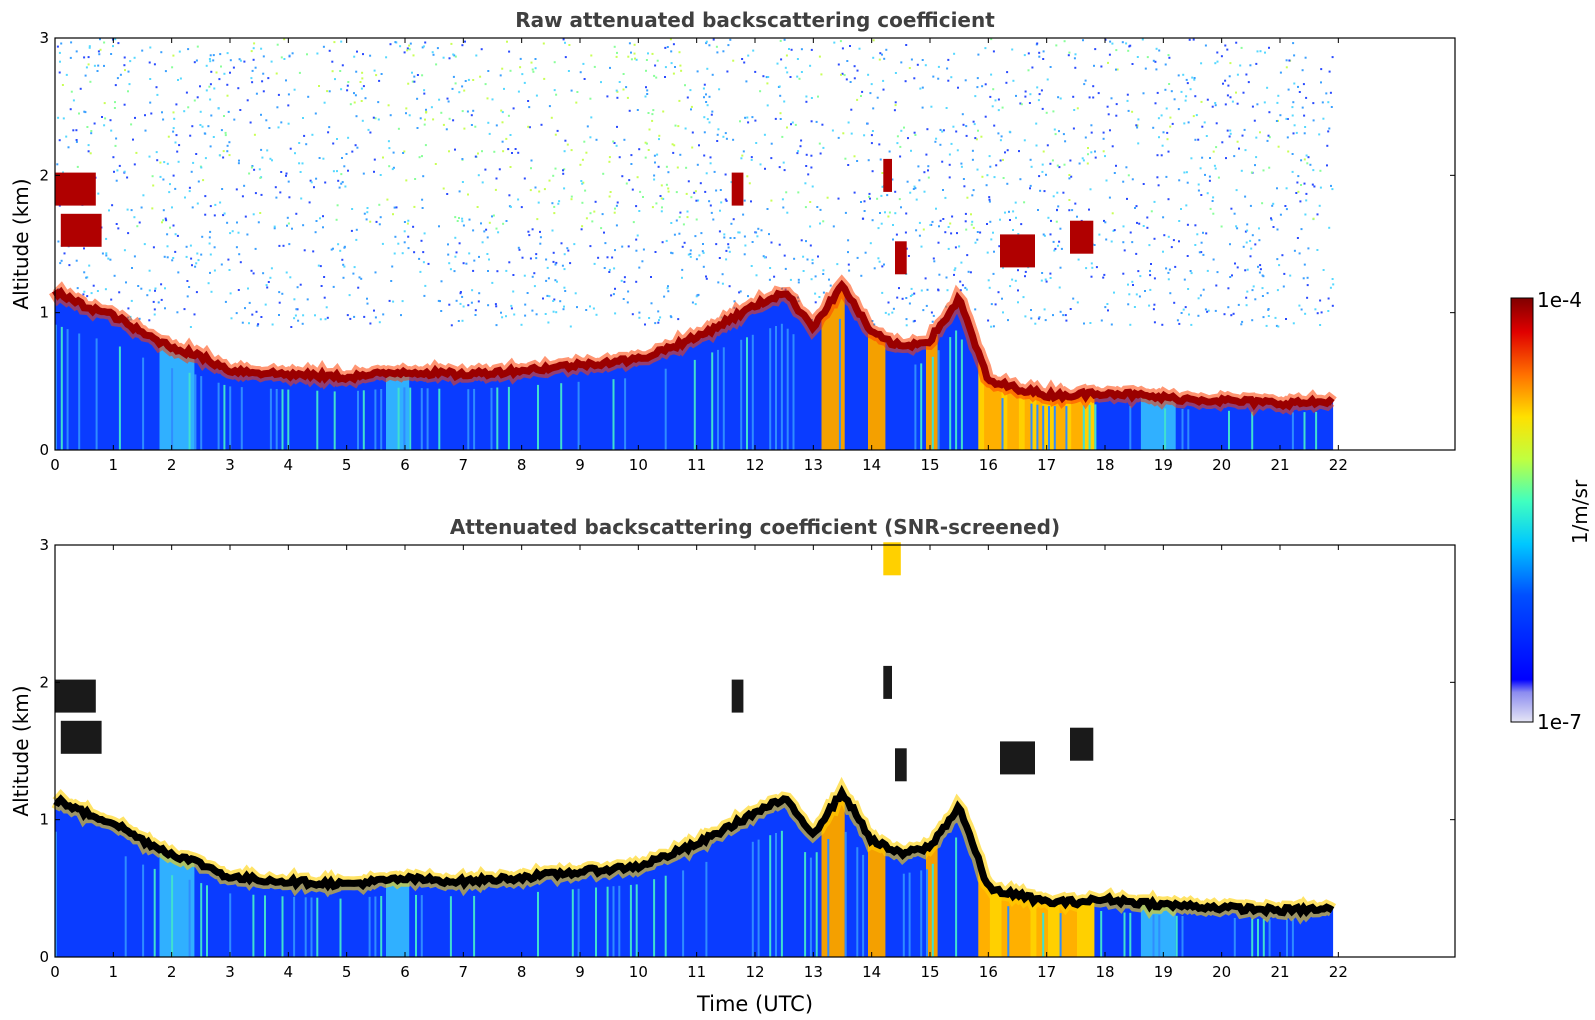  What do you see at coordinates (638, 972) in the screenshot?
I see `x-tick-label: 10` at bounding box center [638, 972].